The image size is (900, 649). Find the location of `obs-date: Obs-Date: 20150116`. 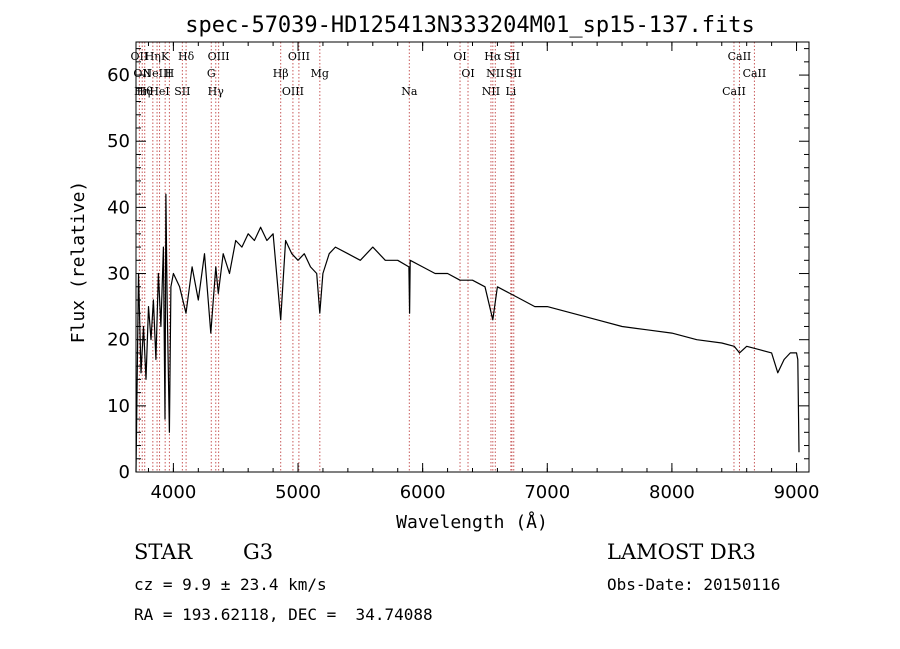

obs-date: Obs-Date: 20150116 is located at coordinates (694, 584).